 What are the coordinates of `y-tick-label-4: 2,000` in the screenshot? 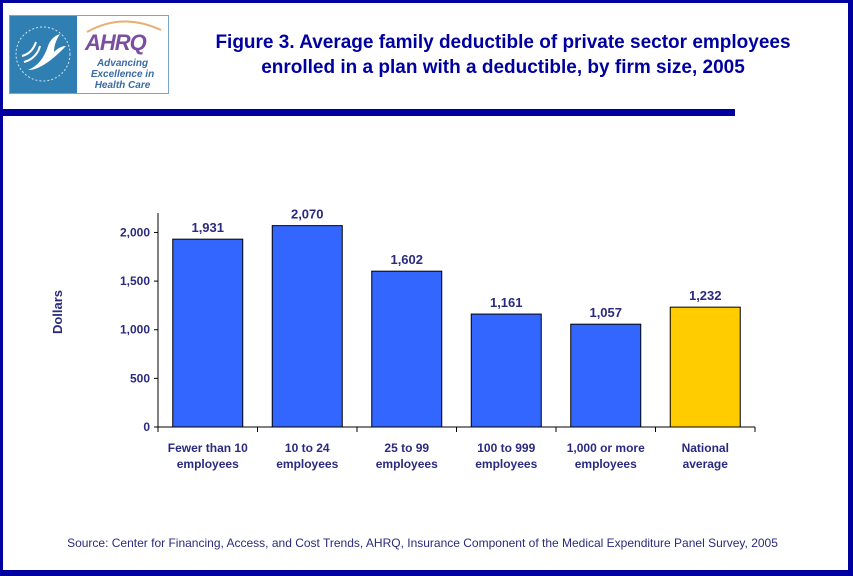 It's located at (135, 232).